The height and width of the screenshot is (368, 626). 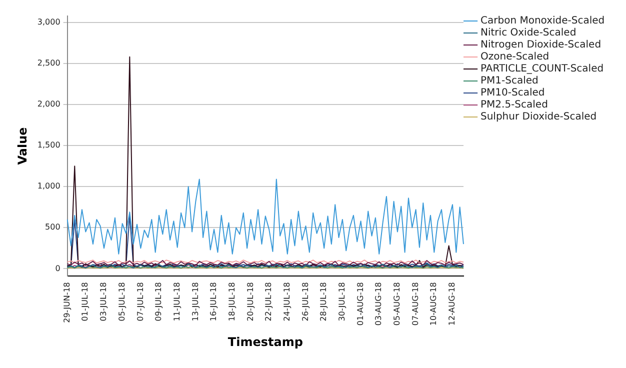 What do you see at coordinates (48, 21) in the screenshot?
I see `y-tick-label: 3,000` at bounding box center [48, 21].